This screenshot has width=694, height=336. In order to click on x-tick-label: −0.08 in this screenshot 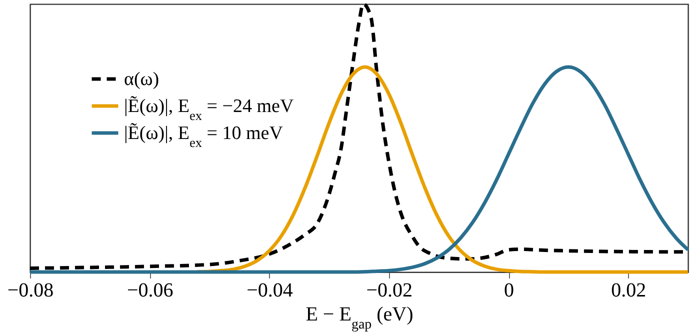, I will do `click(30, 291)`.